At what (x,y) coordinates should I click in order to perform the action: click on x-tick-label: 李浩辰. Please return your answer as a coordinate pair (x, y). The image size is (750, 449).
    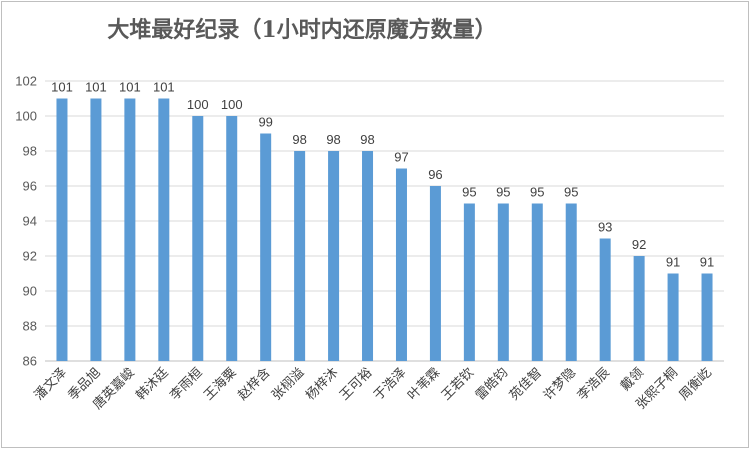
    Looking at the image, I should click on (594, 384).